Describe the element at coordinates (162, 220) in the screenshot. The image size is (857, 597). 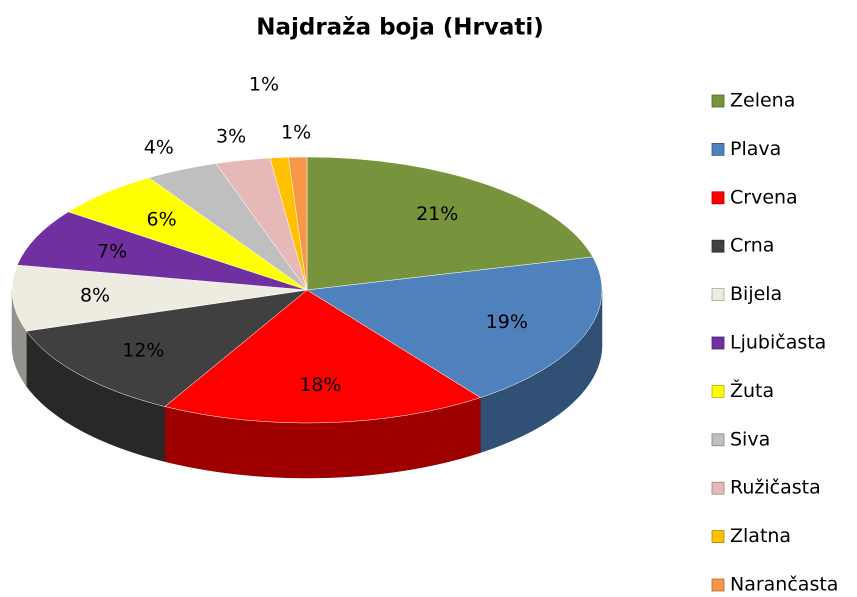
I see `data-label: 6%` at that location.